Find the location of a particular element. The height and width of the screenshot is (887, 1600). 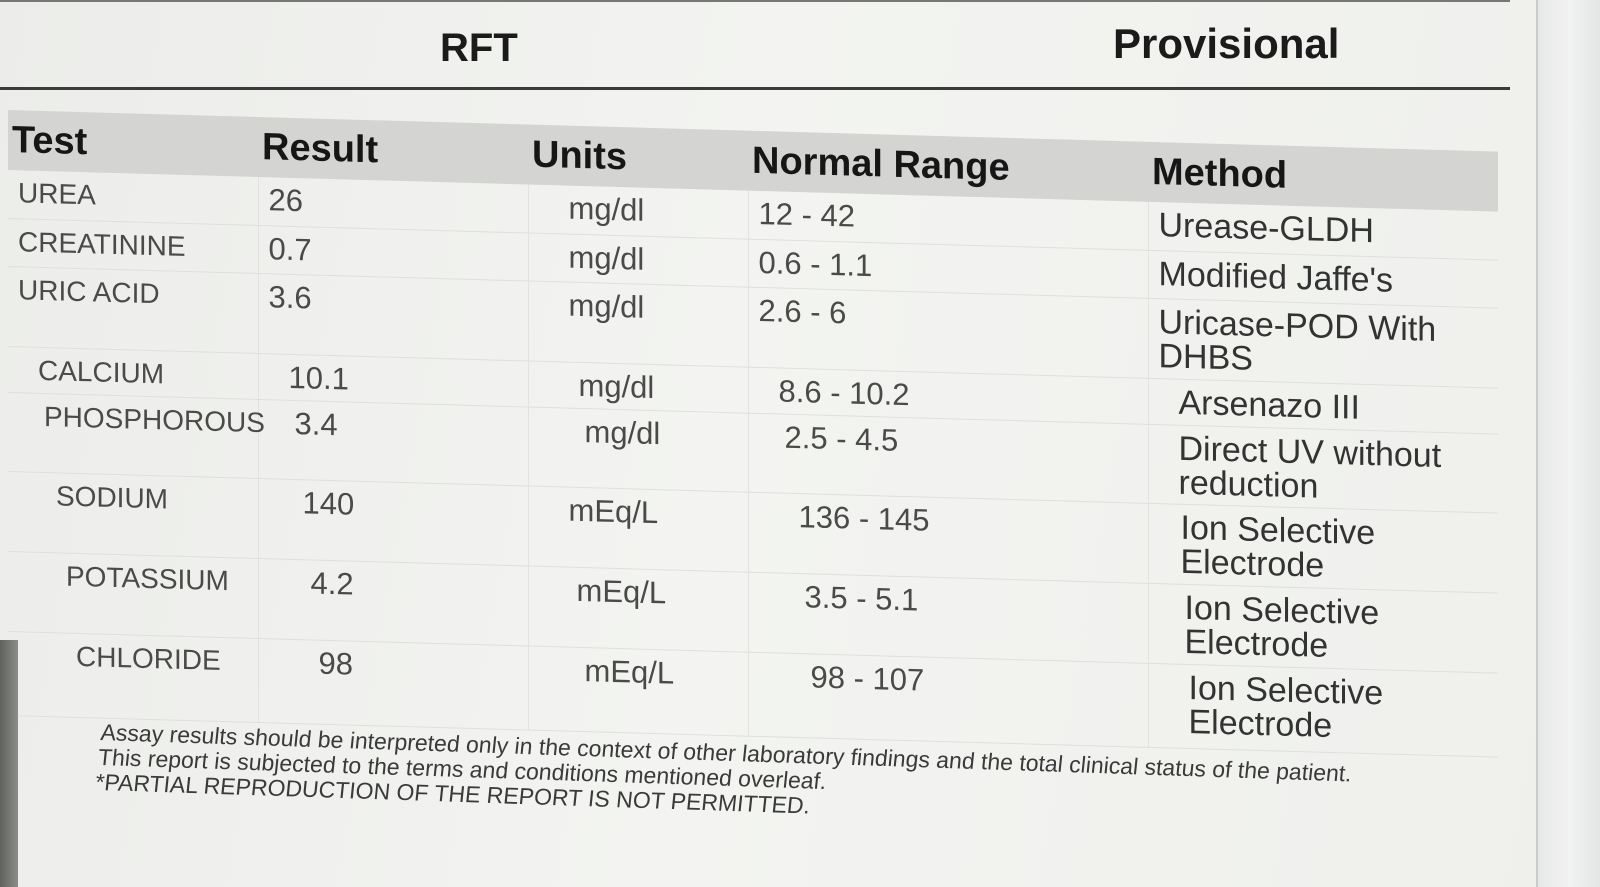

column-header-units: Units is located at coordinates (638, 157).